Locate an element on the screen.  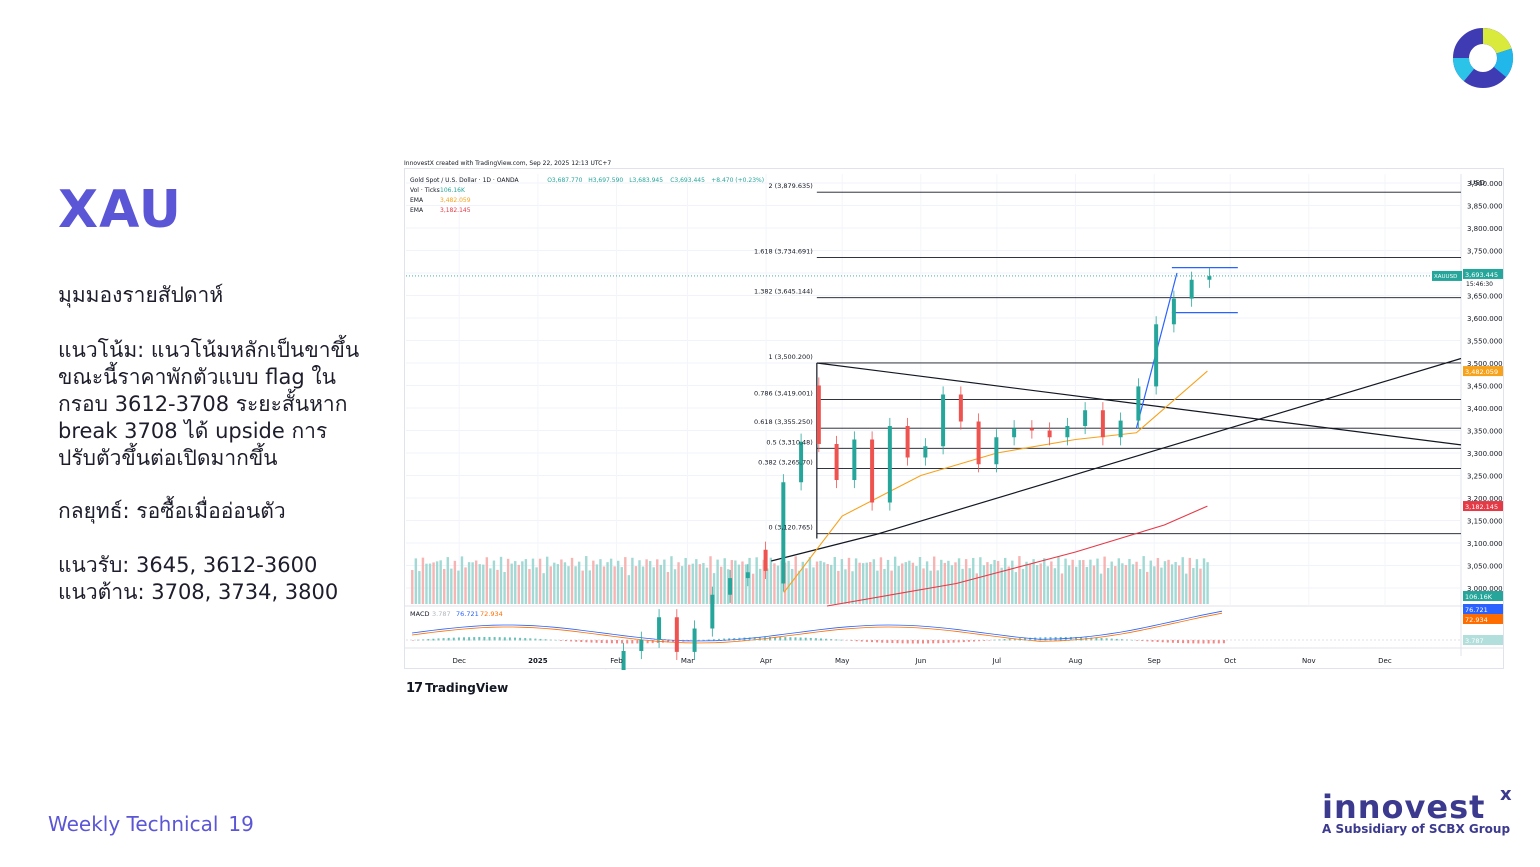
symbol-line-item: C3,693.445 is located at coordinates (687, 180).